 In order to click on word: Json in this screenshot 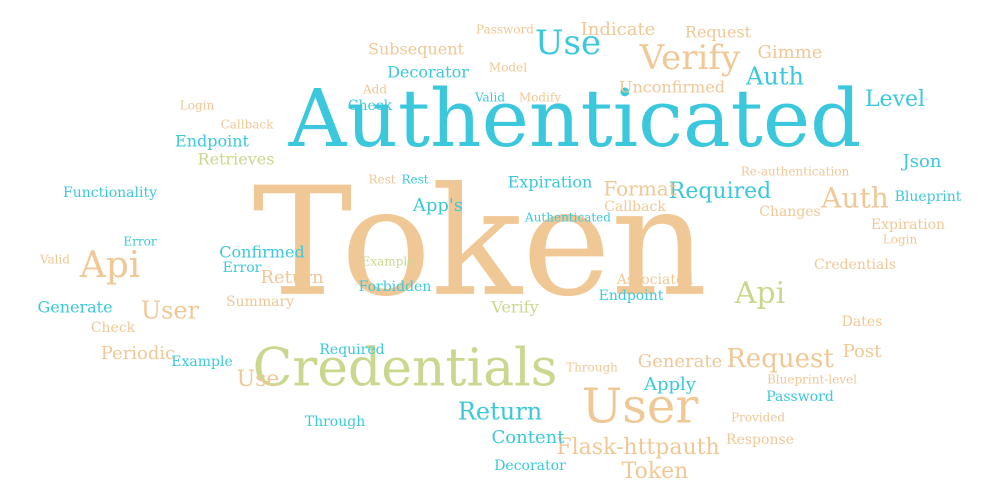, I will do `click(921, 161)`.